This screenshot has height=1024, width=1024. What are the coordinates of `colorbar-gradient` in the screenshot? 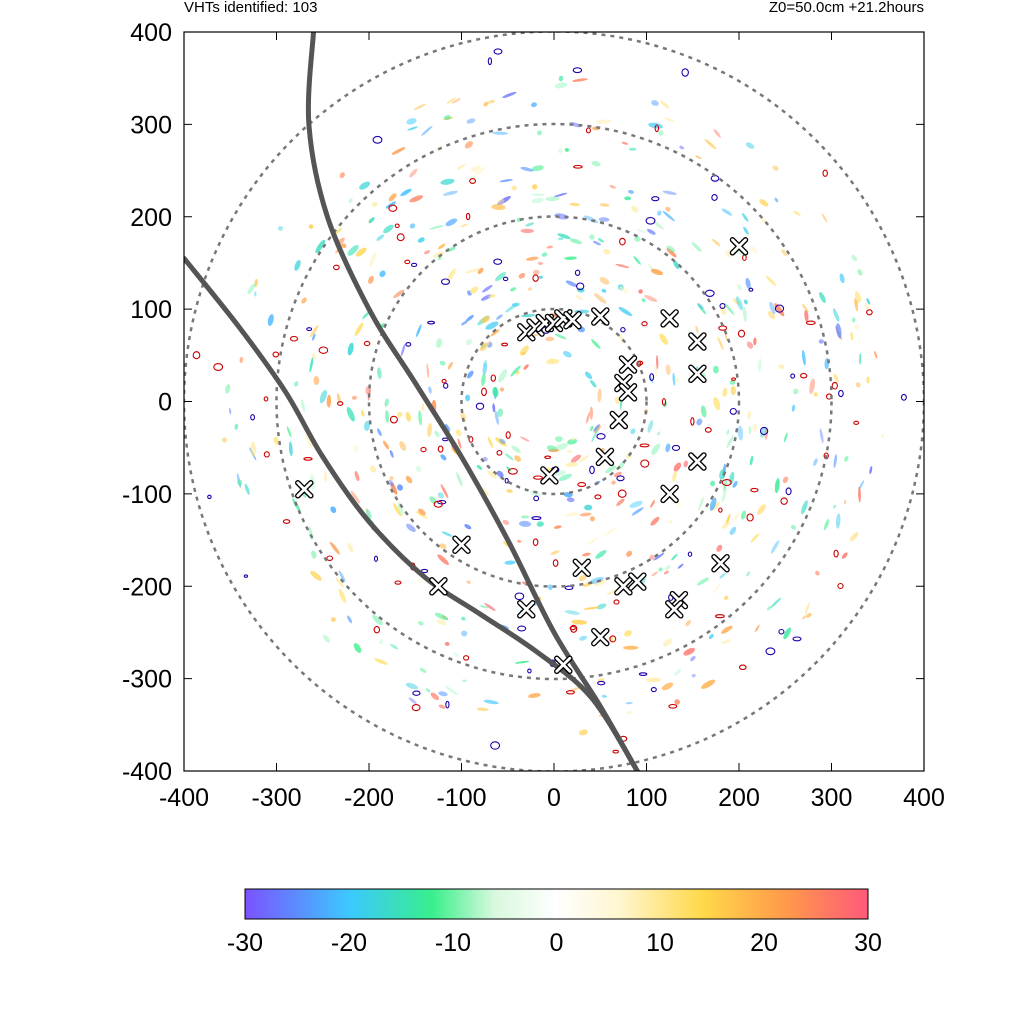 It's located at (556, 904).